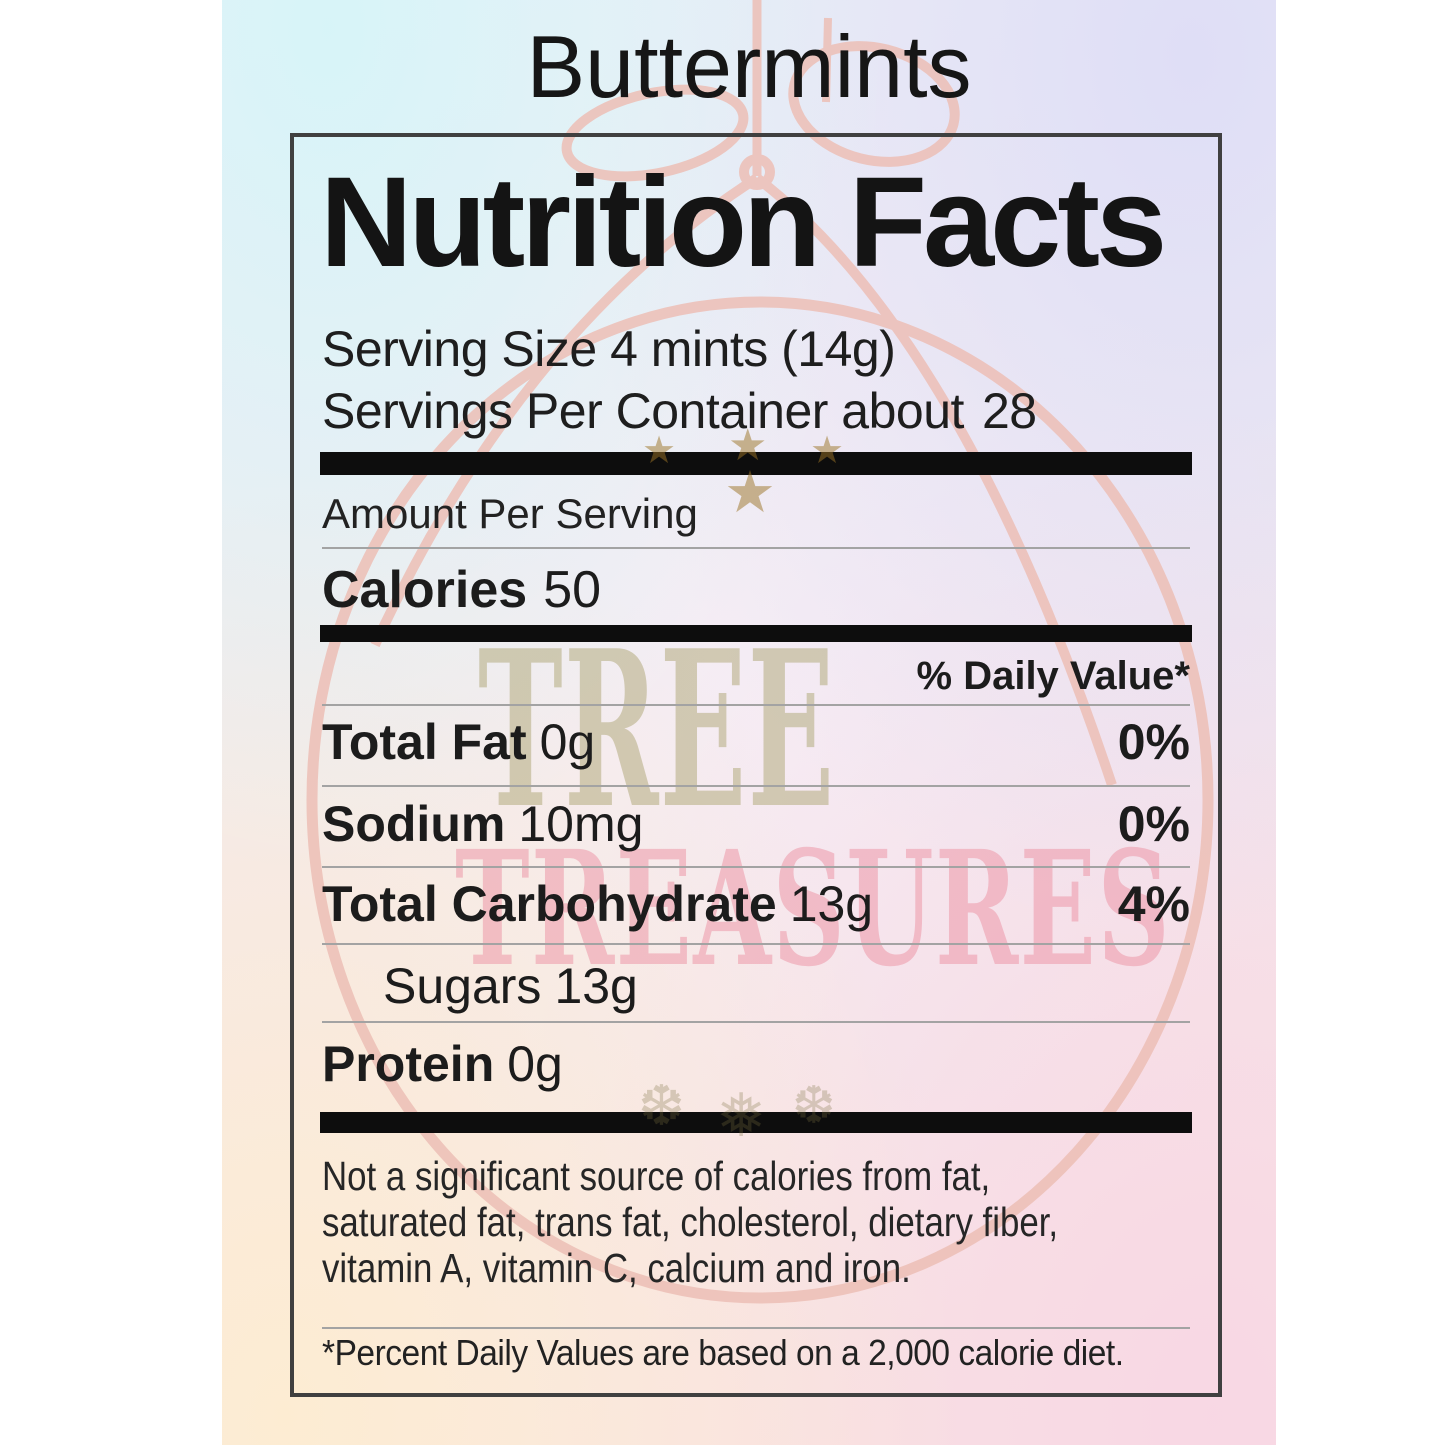 The width and height of the screenshot is (1445, 1445). What do you see at coordinates (1153, 904) in the screenshot?
I see `nutrient-daily-value: 4%` at bounding box center [1153, 904].